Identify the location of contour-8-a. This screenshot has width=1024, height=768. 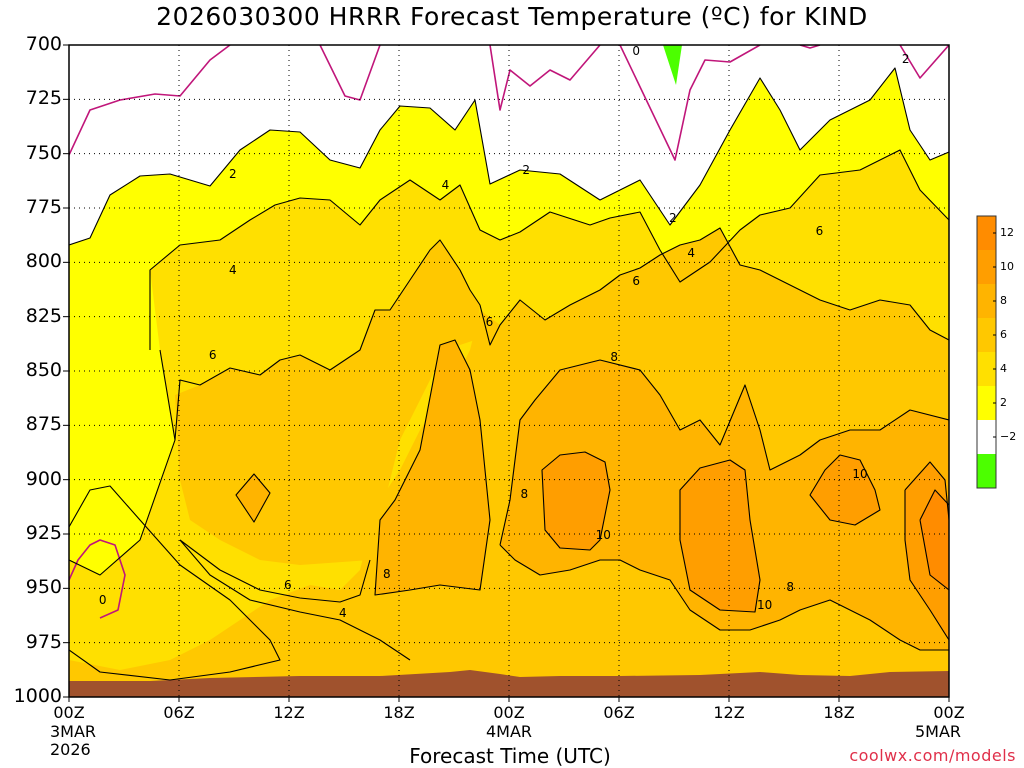
(432, 467).